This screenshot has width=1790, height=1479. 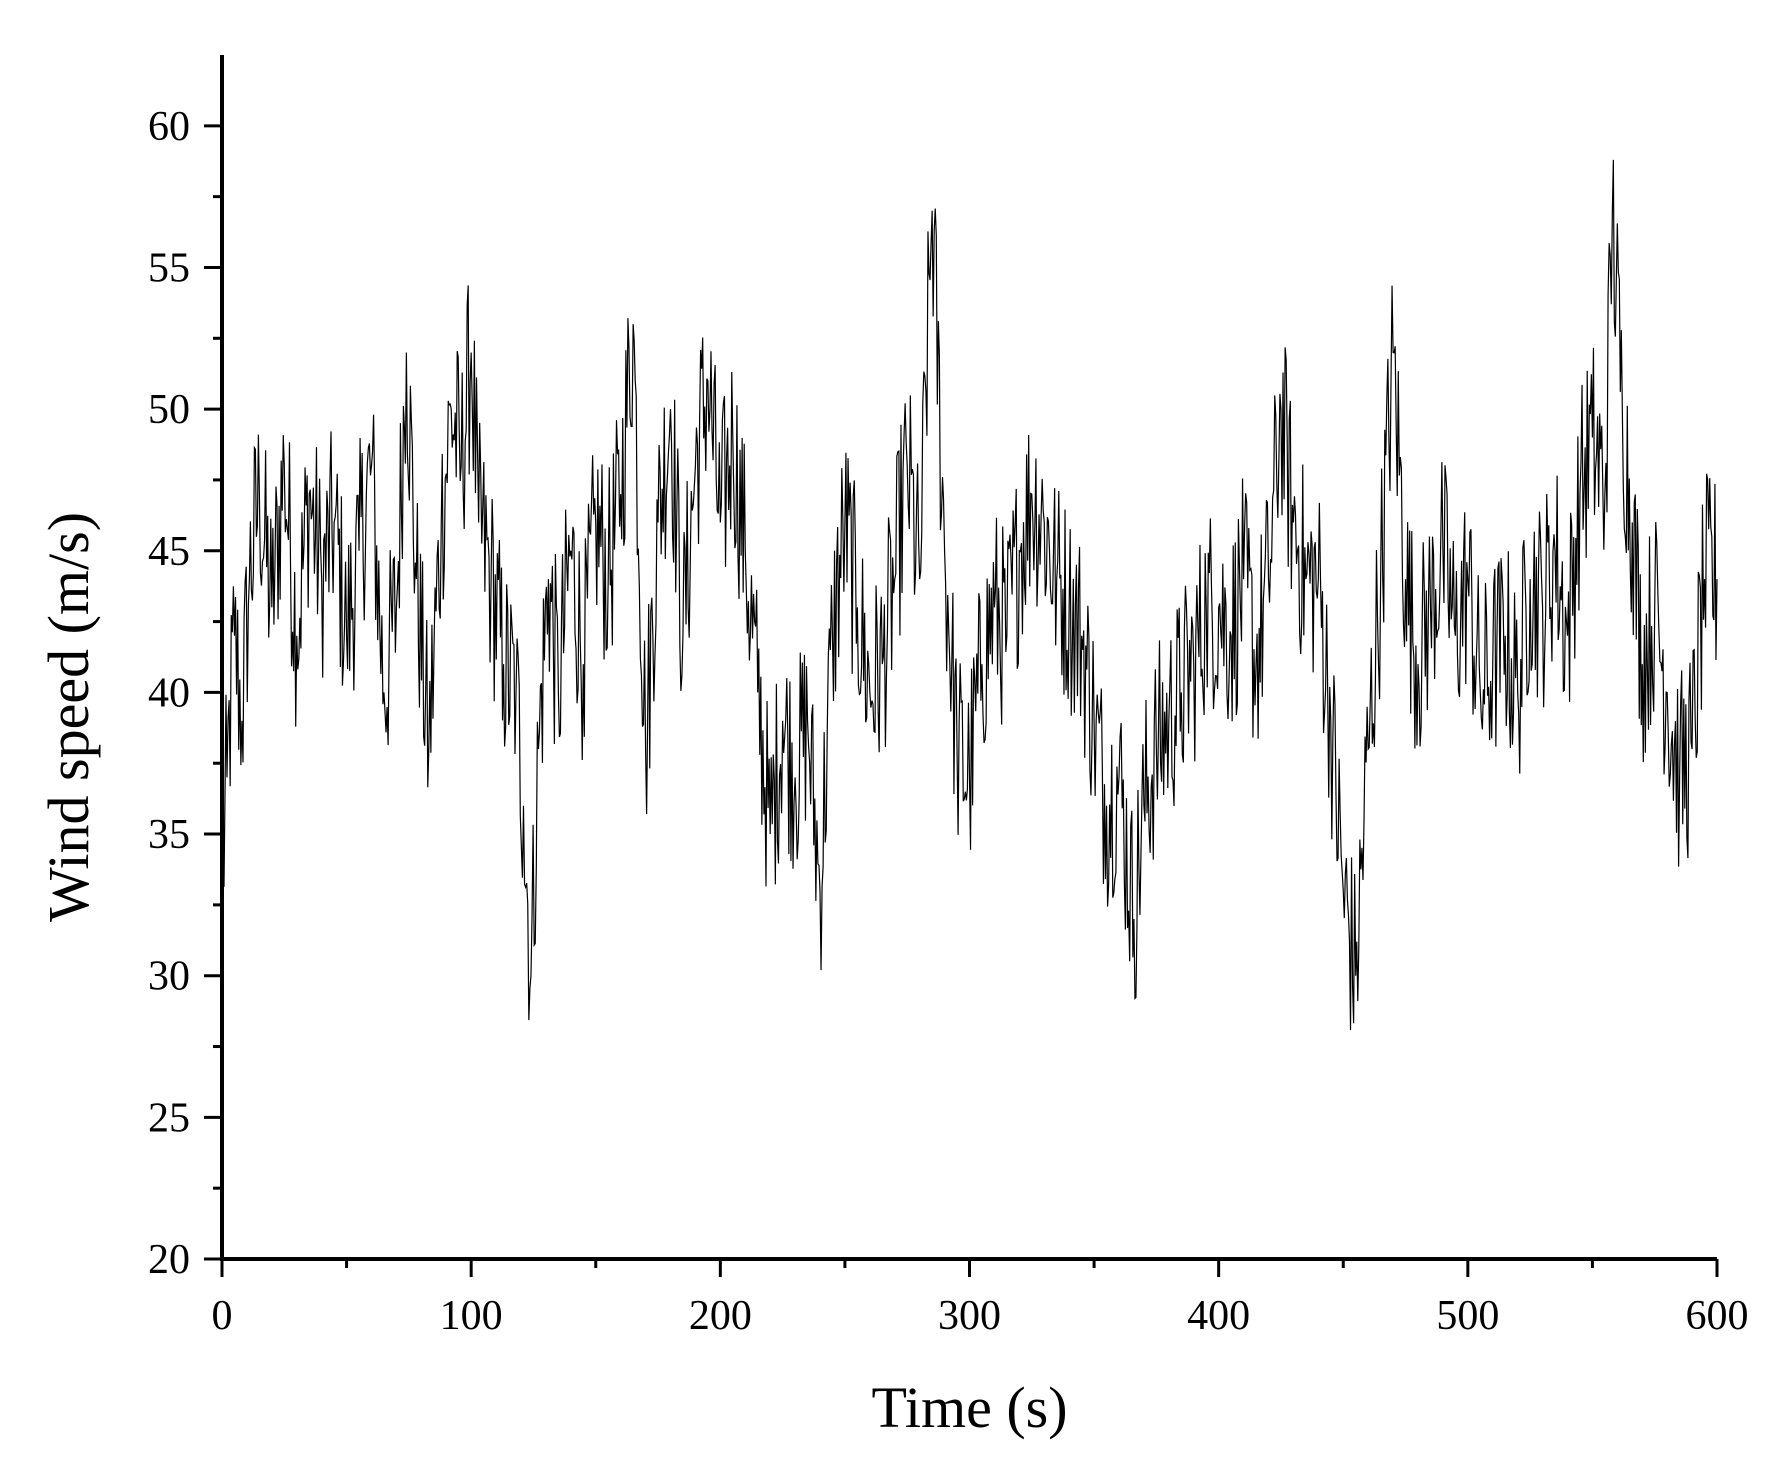 What do you see at coordinates (969, 1316) in the screenshot?
I see `x-tick-label-300: 300` at bounding box center [969, 1316].